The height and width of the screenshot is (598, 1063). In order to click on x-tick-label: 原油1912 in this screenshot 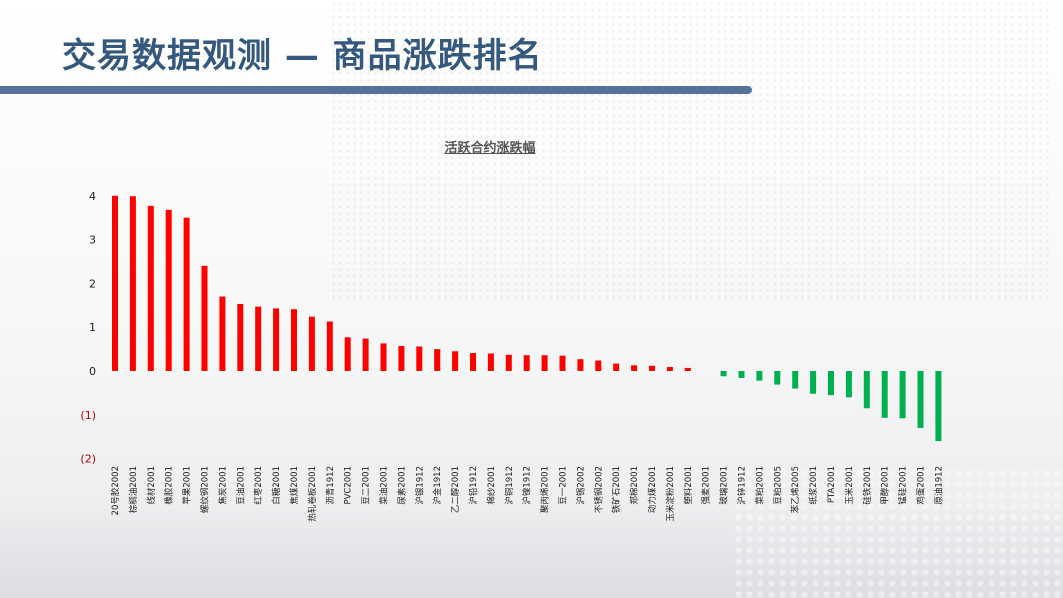, I will do `click(938, 485)`.